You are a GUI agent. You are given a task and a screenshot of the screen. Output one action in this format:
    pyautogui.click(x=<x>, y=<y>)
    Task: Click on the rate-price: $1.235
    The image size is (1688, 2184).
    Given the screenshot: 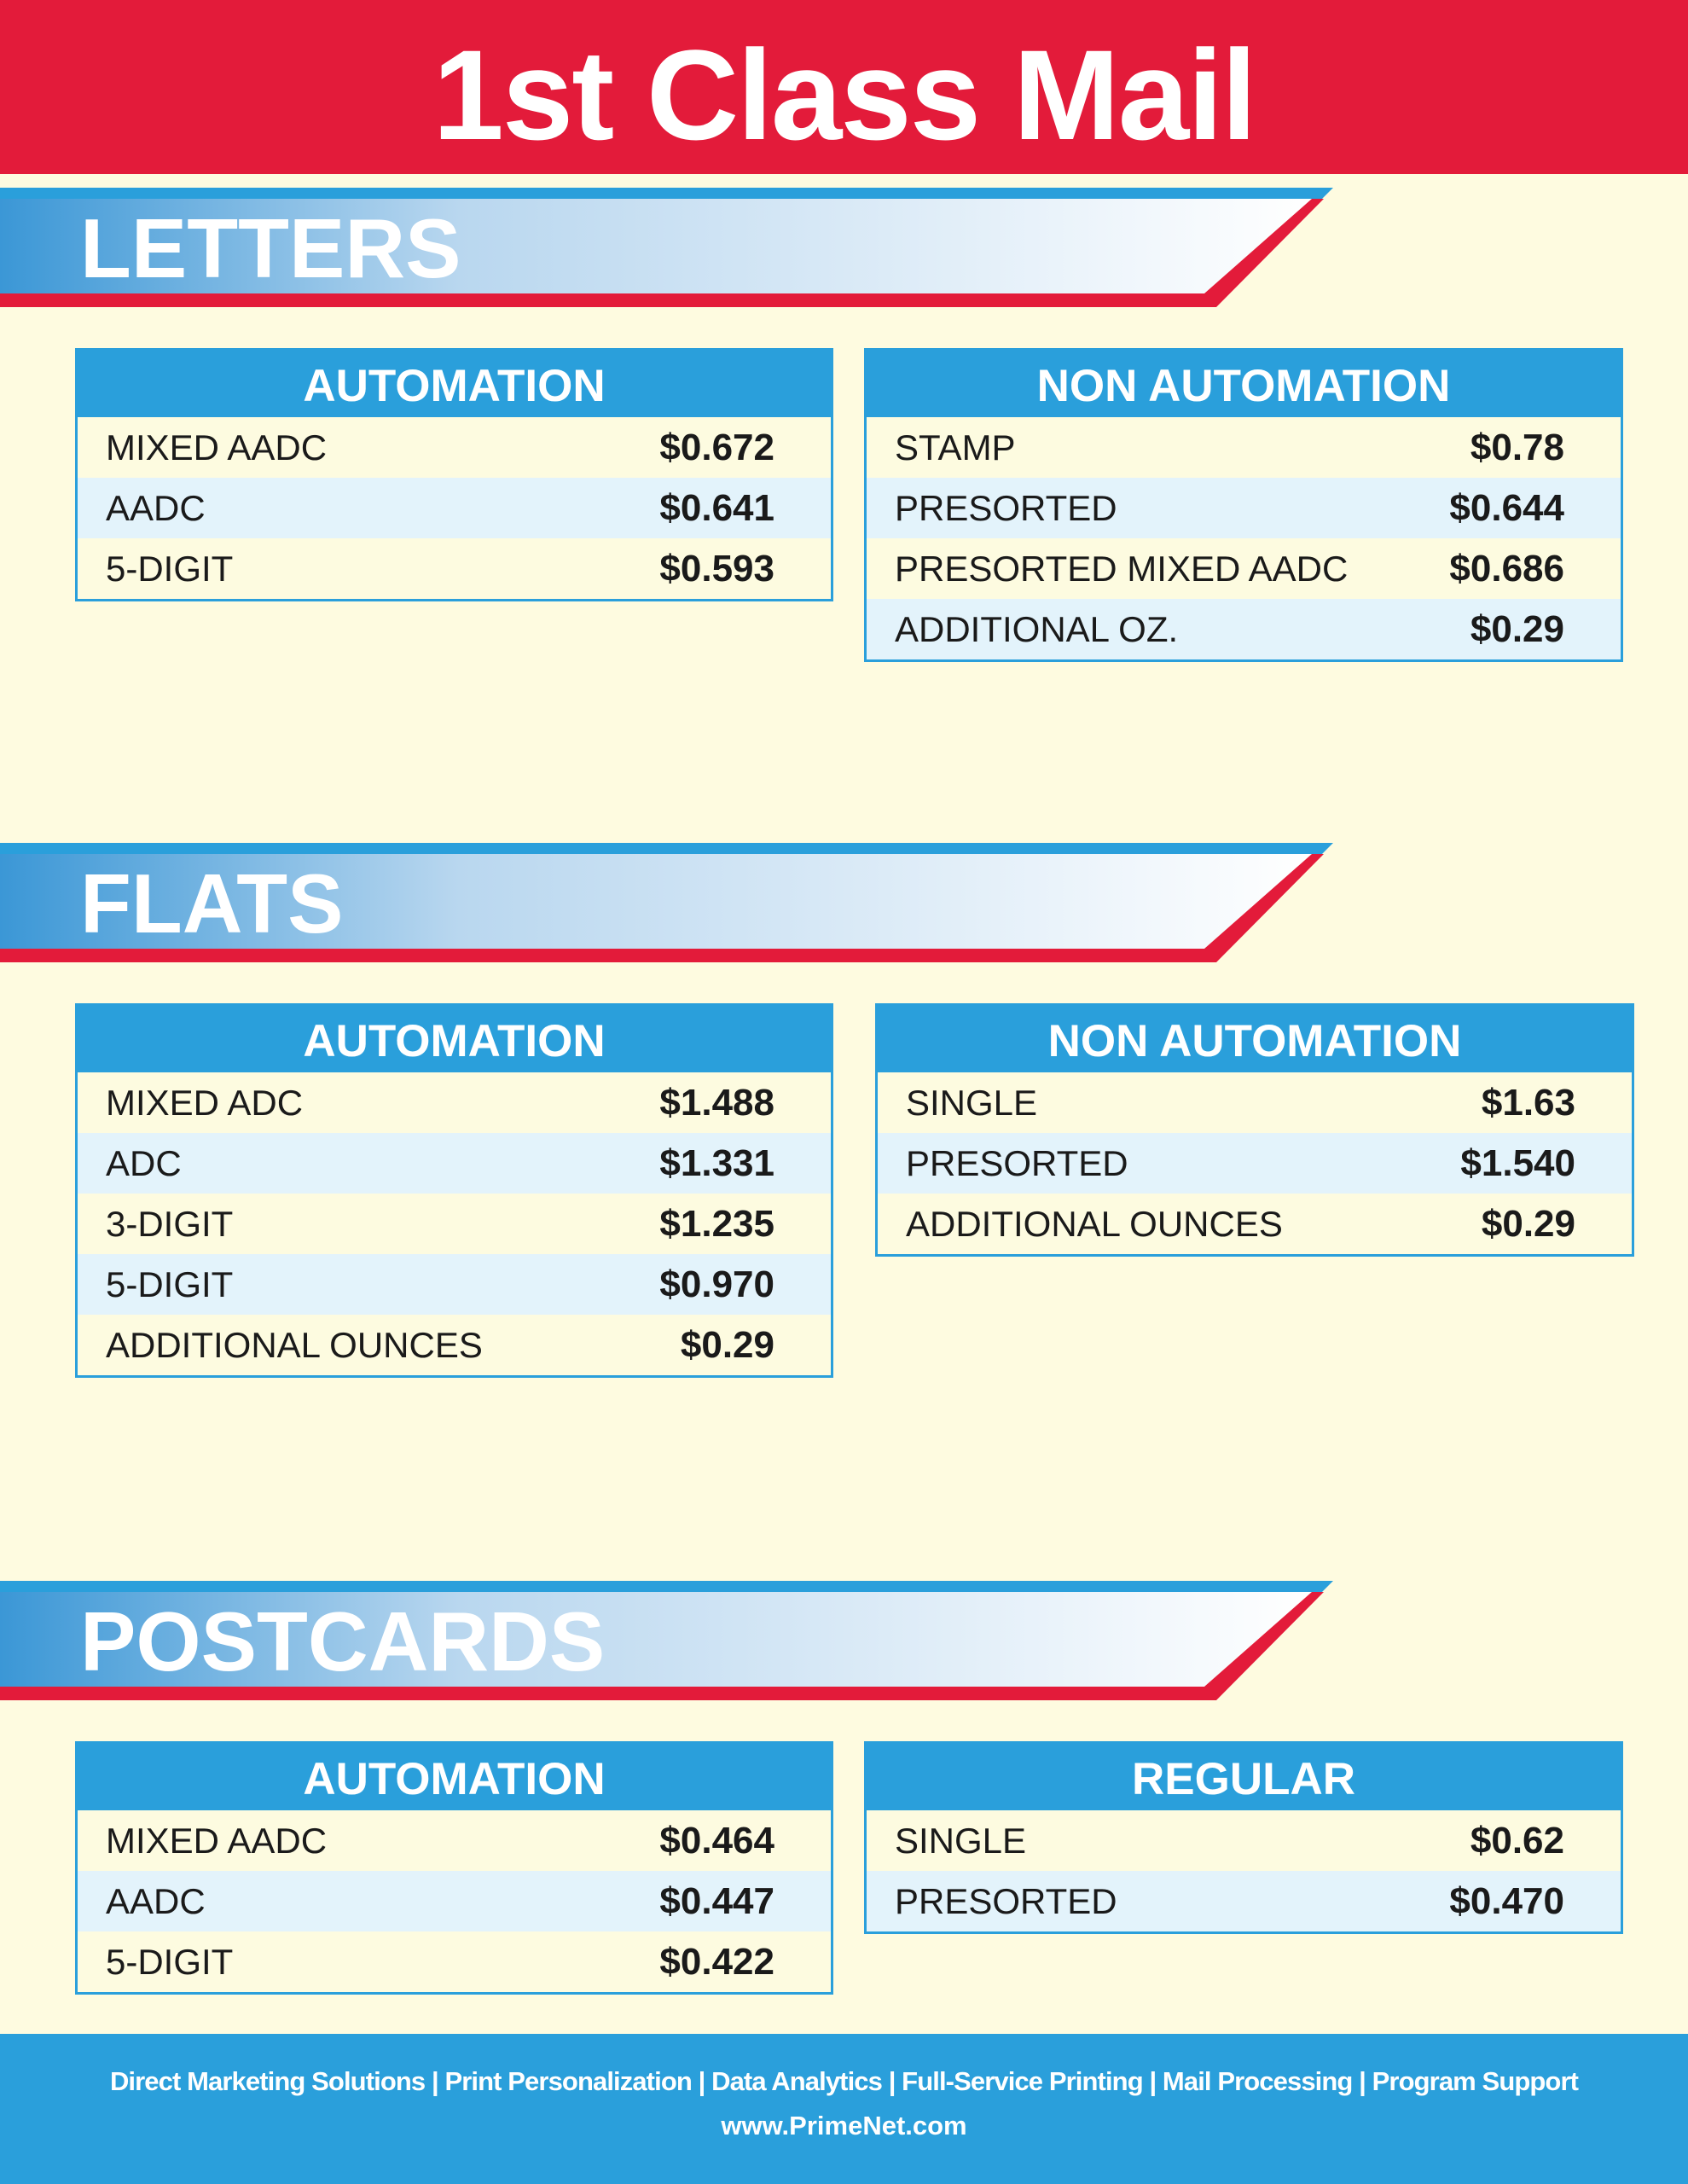 What is the action you would take?
    pyautogui.click(x=716, y=1223)
    